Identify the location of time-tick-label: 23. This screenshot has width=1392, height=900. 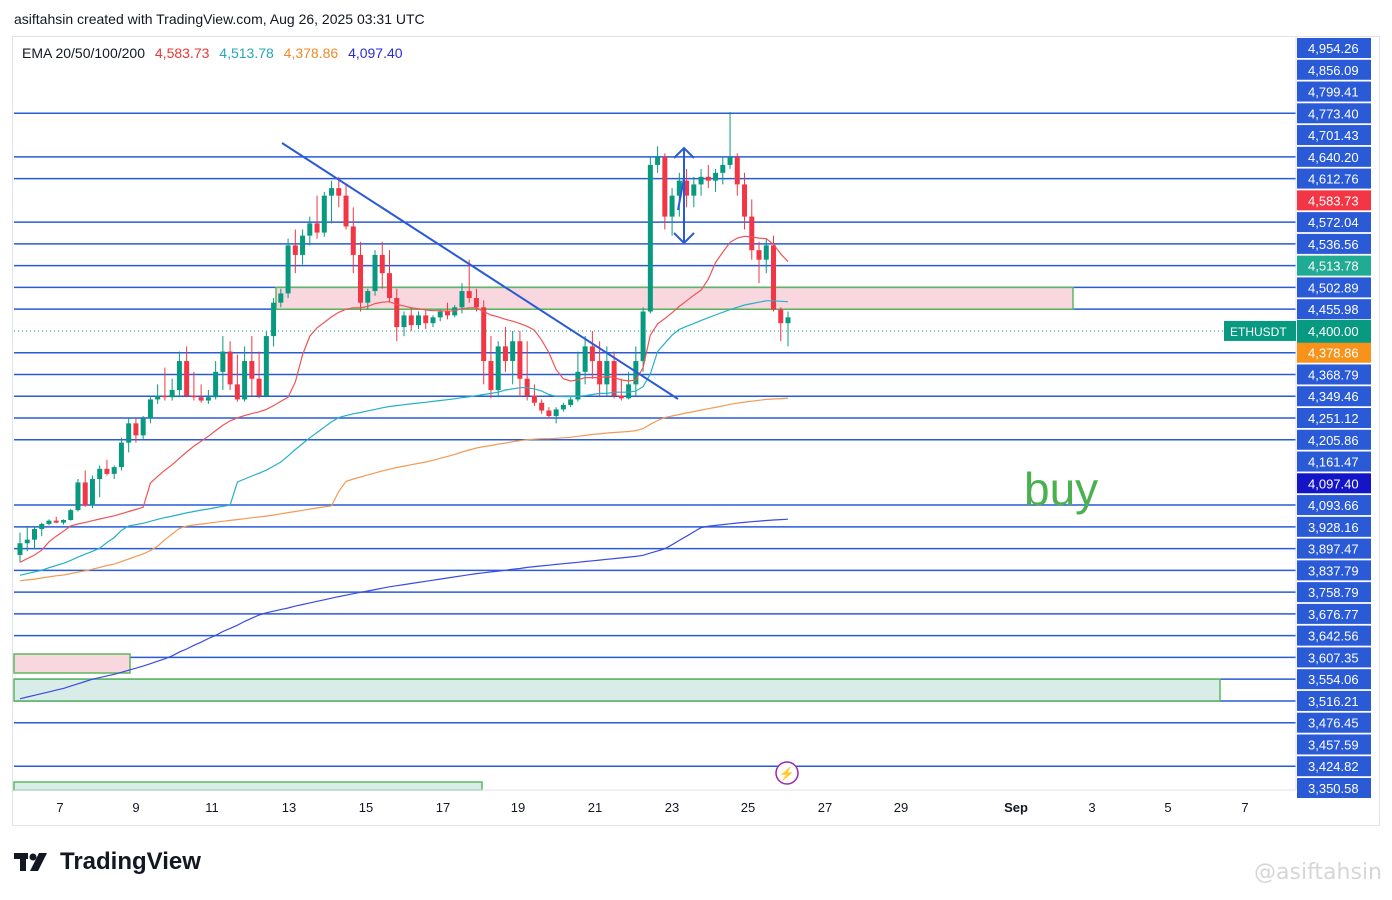
(672, 807).